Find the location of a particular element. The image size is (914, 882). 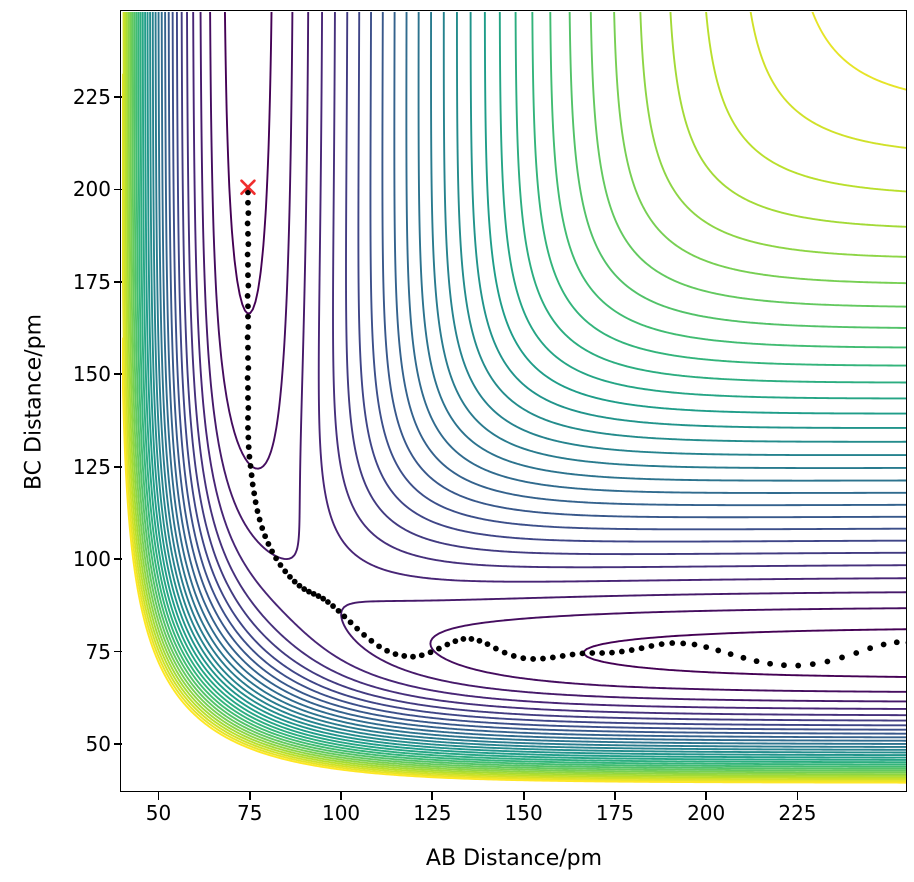

x-tick-label: 200 is located at coordinates (706, 813).